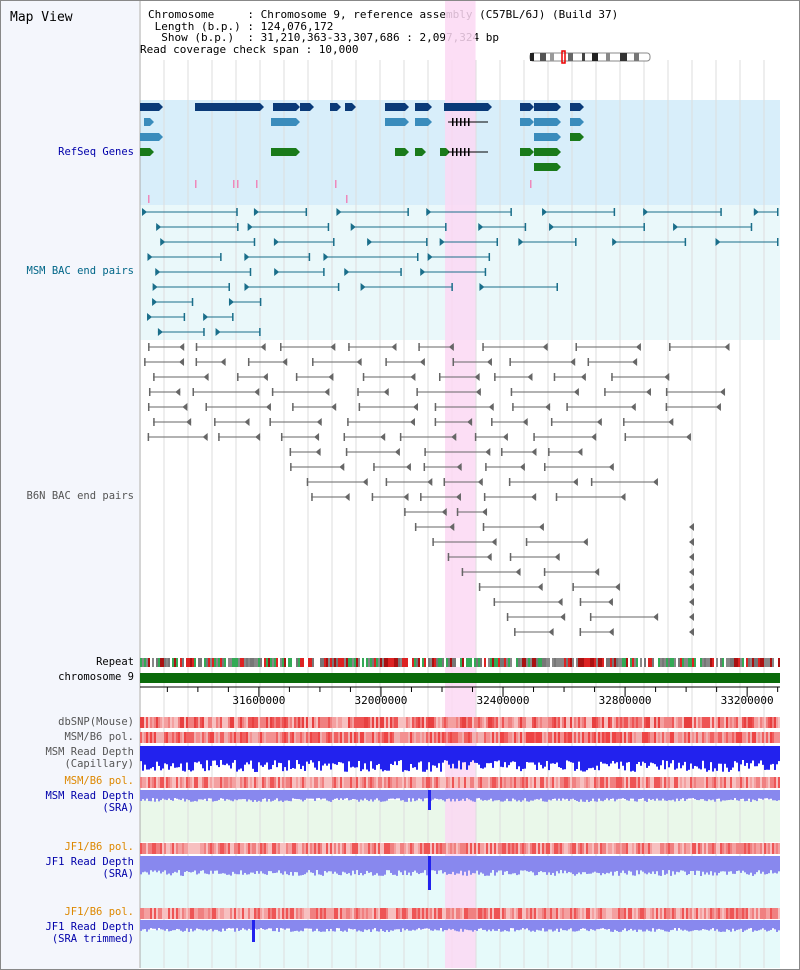 Image resolution: width=800 pixels, height=970 pixels. Describe the element at coordinates (80, 271) in the screenshot. I see `label-msm-bac-end-pairs: MSM BAC end pairs` at that location.